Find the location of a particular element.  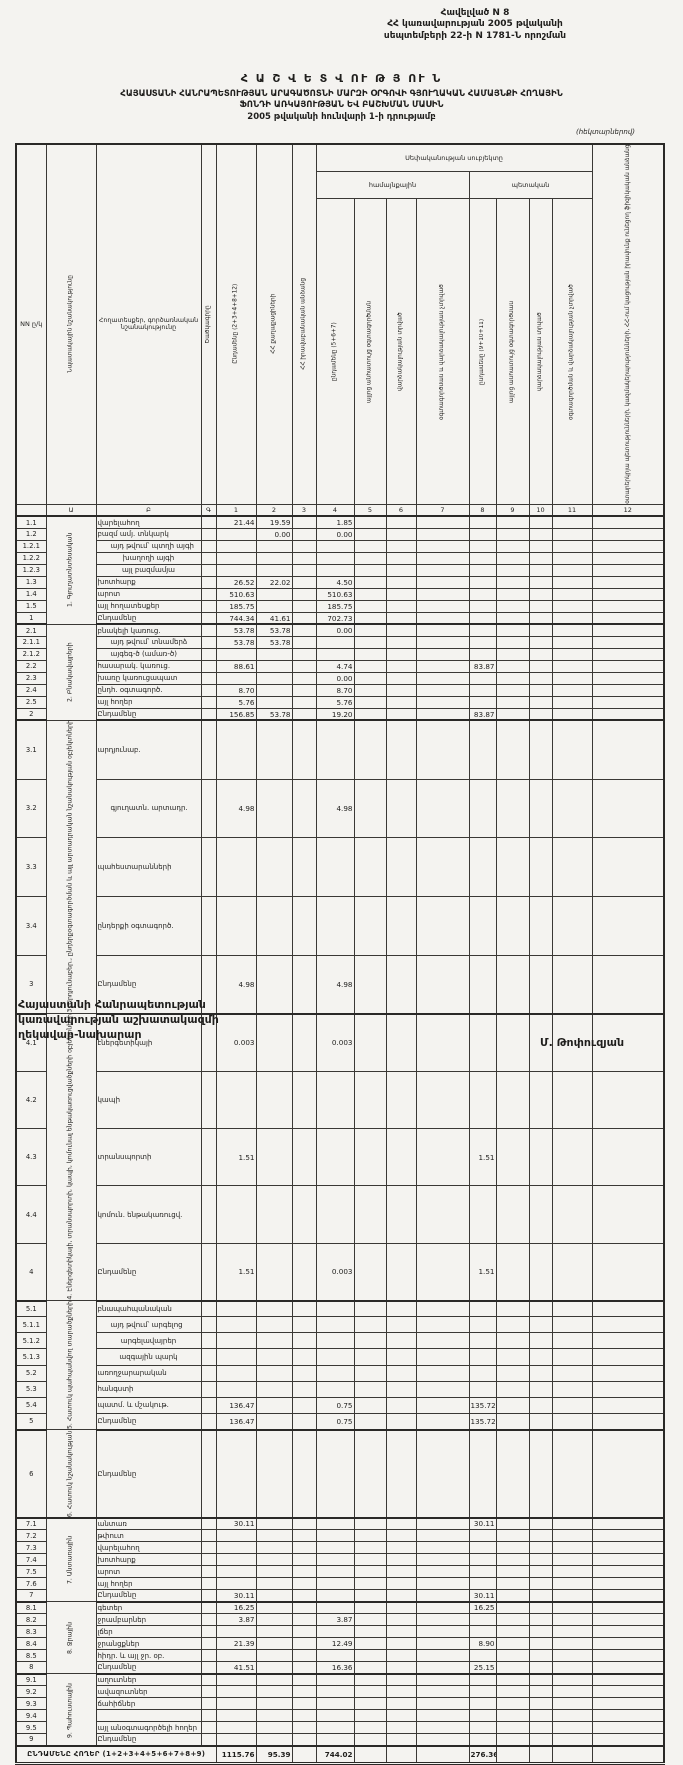

value-cell-col-1: 53.78 is located at coordinates (236, 642).